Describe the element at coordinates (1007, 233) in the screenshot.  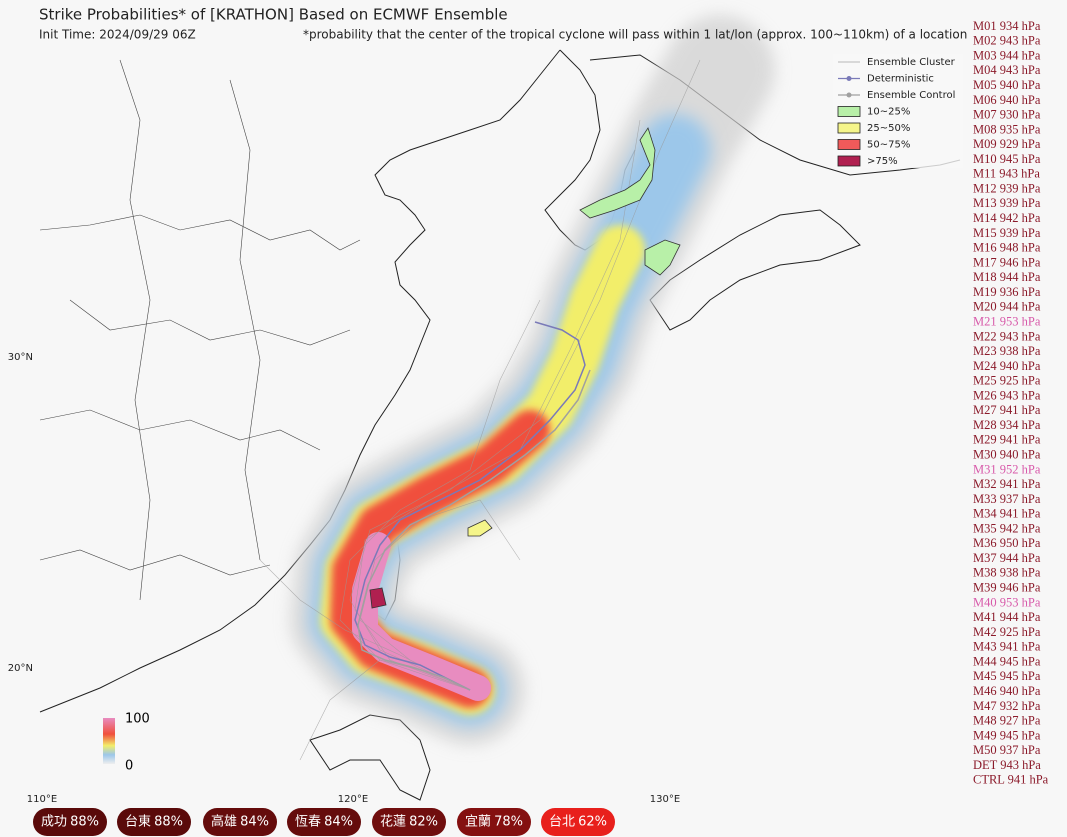
I see `member-pressure: M15 939 hPa` at that location.